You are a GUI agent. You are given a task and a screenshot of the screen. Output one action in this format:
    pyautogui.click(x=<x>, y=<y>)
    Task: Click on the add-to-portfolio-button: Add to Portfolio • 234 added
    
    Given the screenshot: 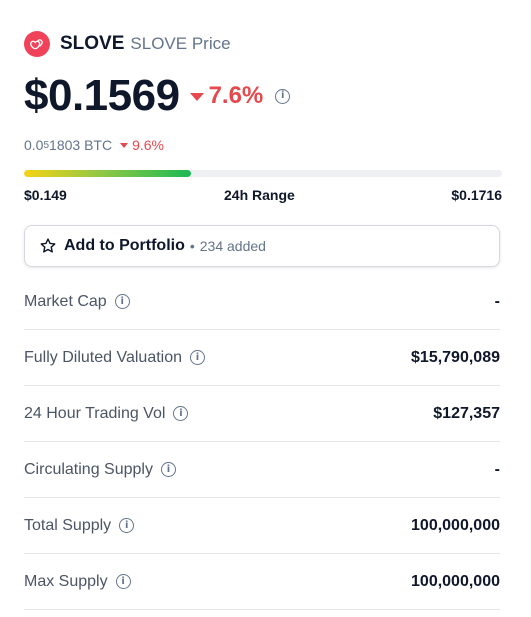 What is the action you would take?
    pyautogui.click(x=262, y=246)
    